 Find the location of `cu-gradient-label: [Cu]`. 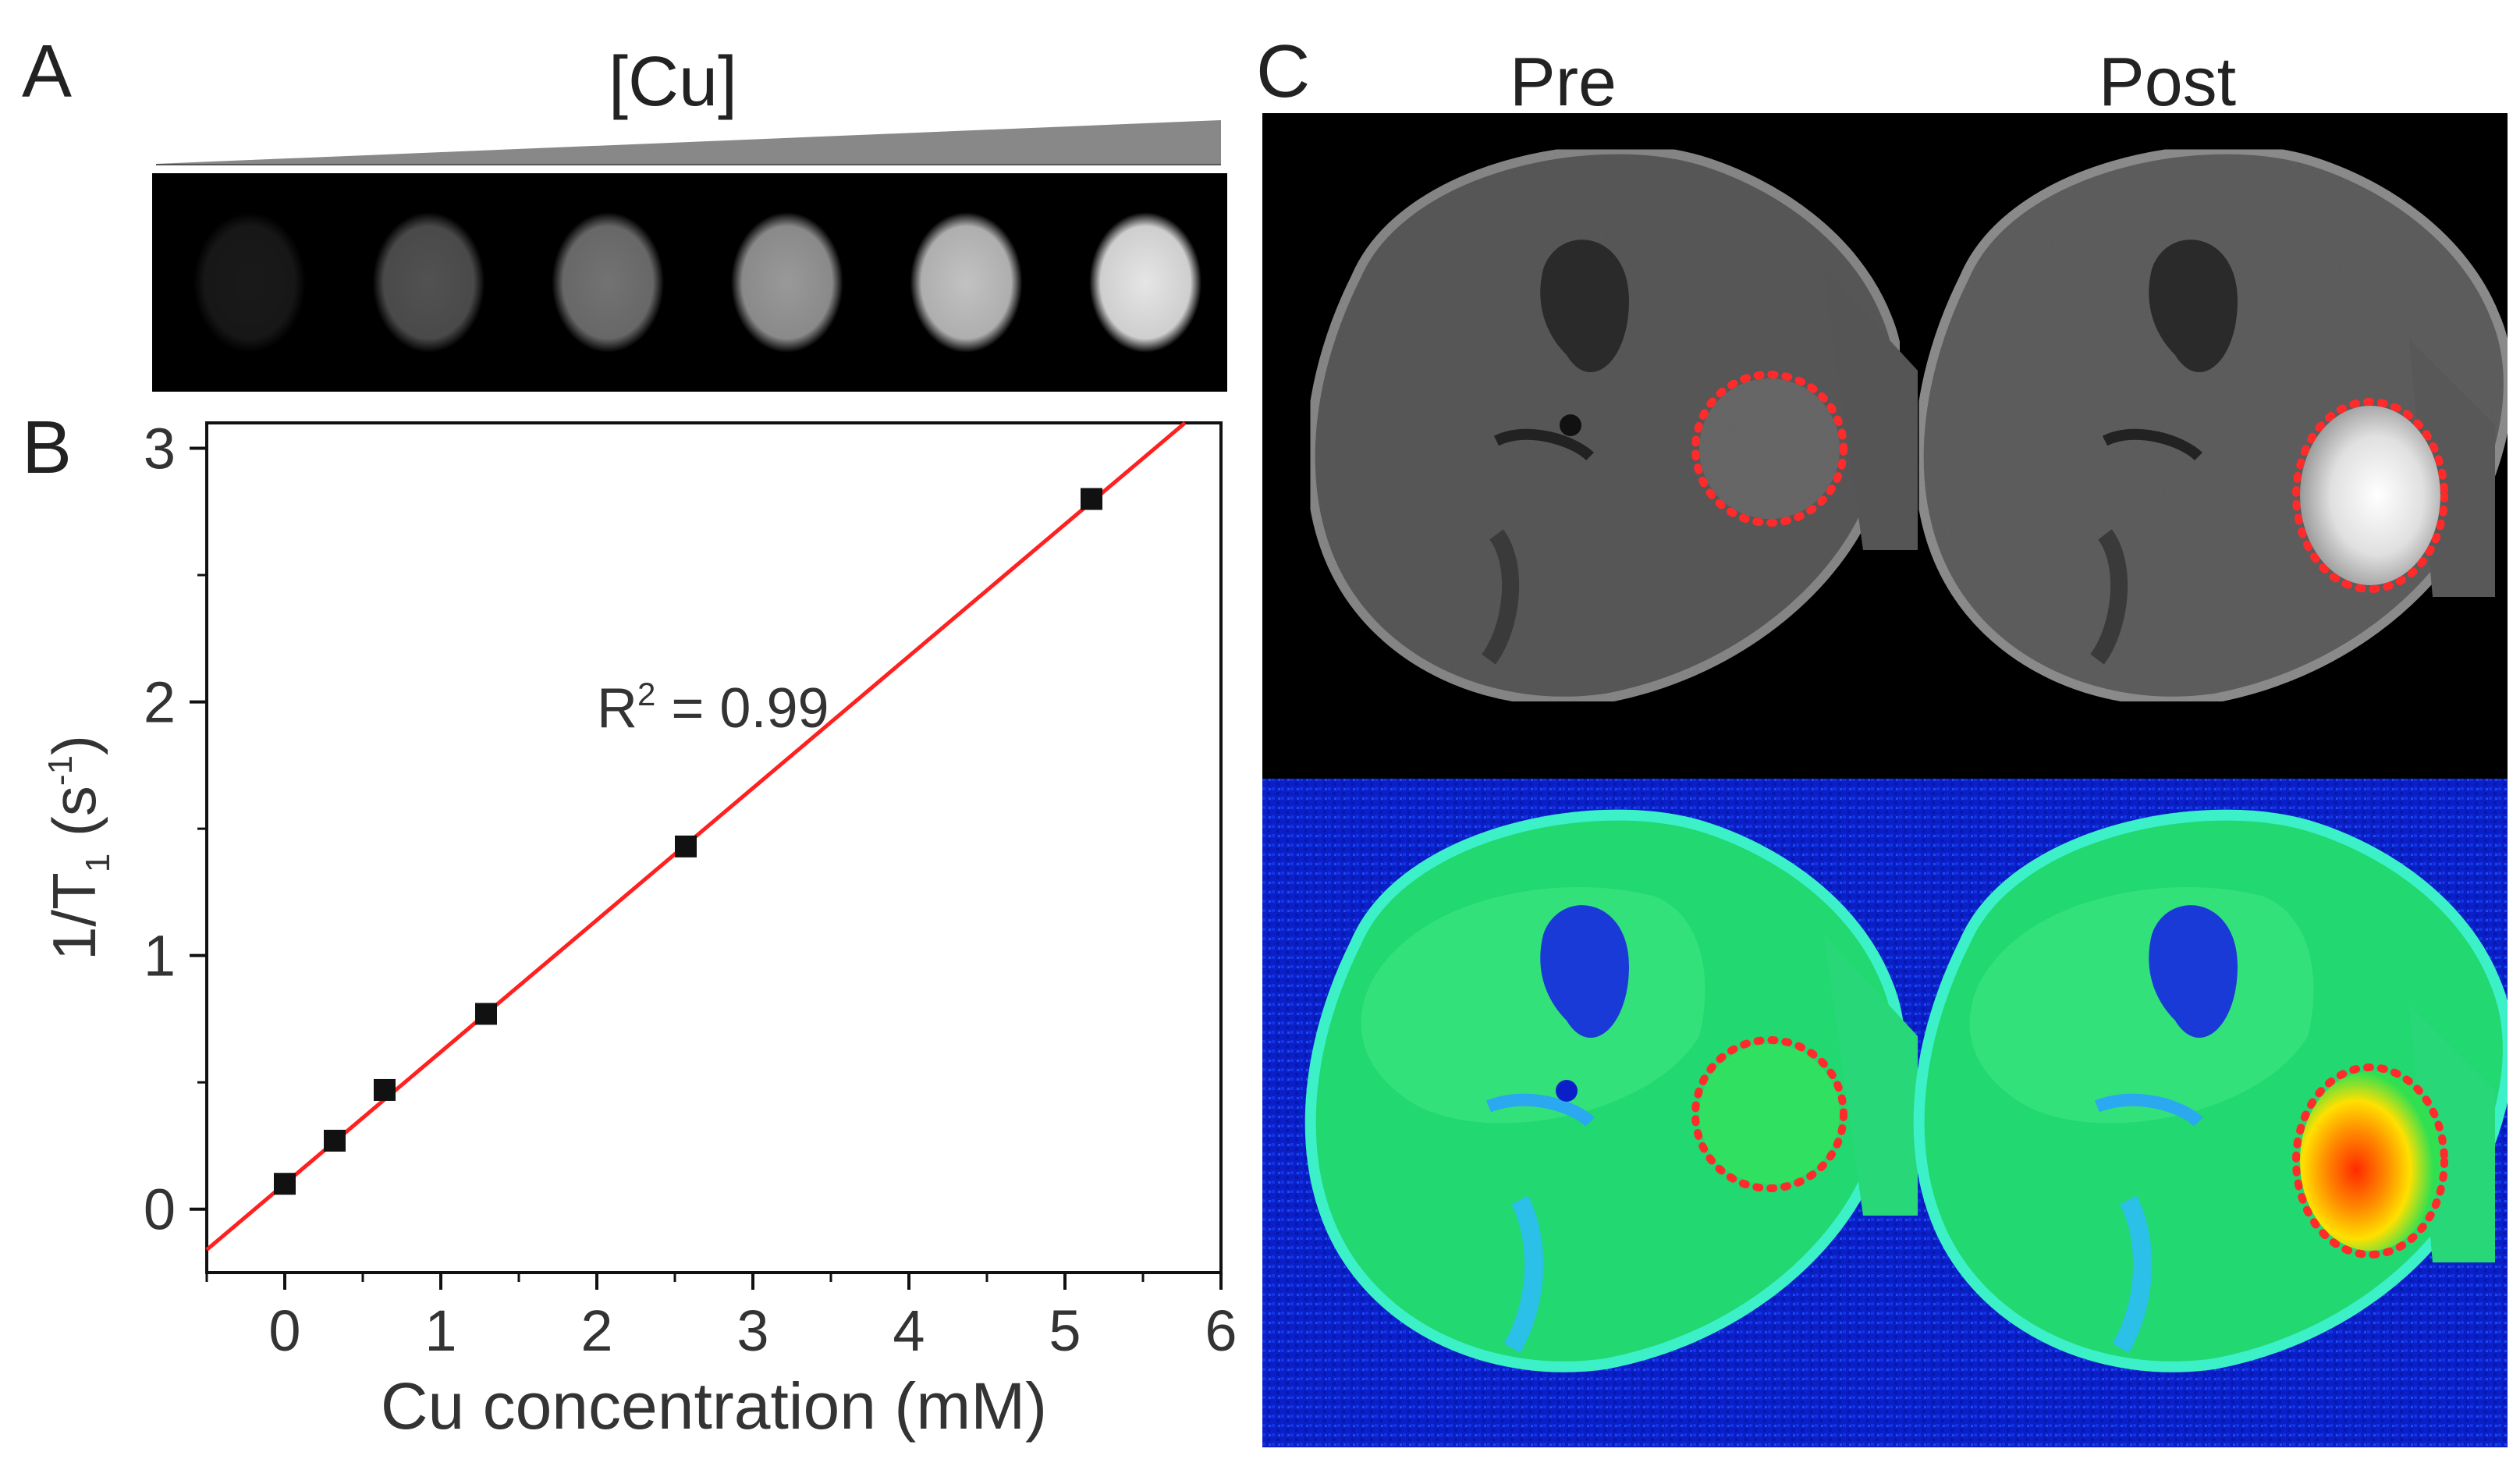

cu-gradient-label: [Cu] is located at coordinates (673, 82).